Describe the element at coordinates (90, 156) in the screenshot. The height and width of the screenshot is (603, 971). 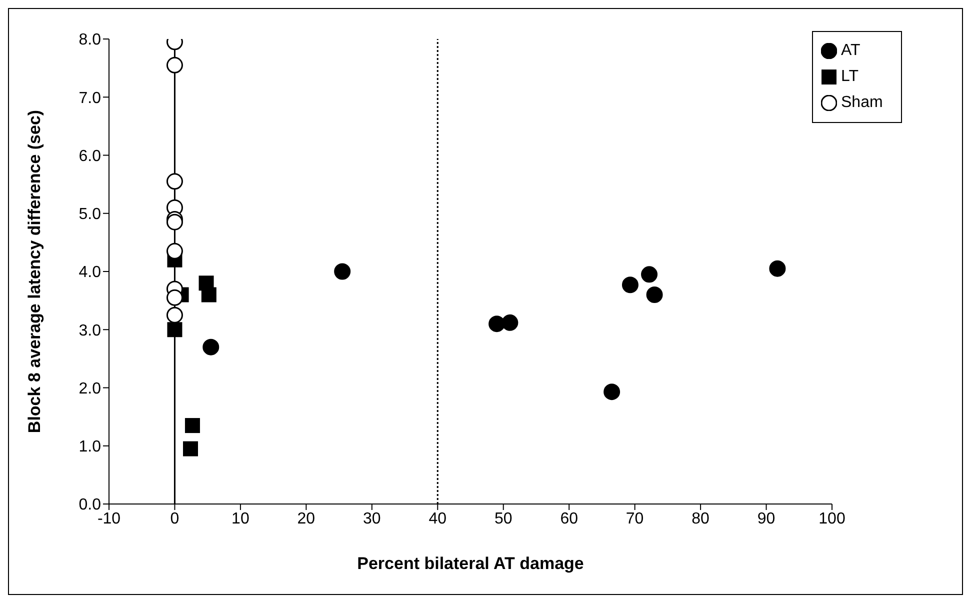
I see `y-tick-label: 6.0` at that location.